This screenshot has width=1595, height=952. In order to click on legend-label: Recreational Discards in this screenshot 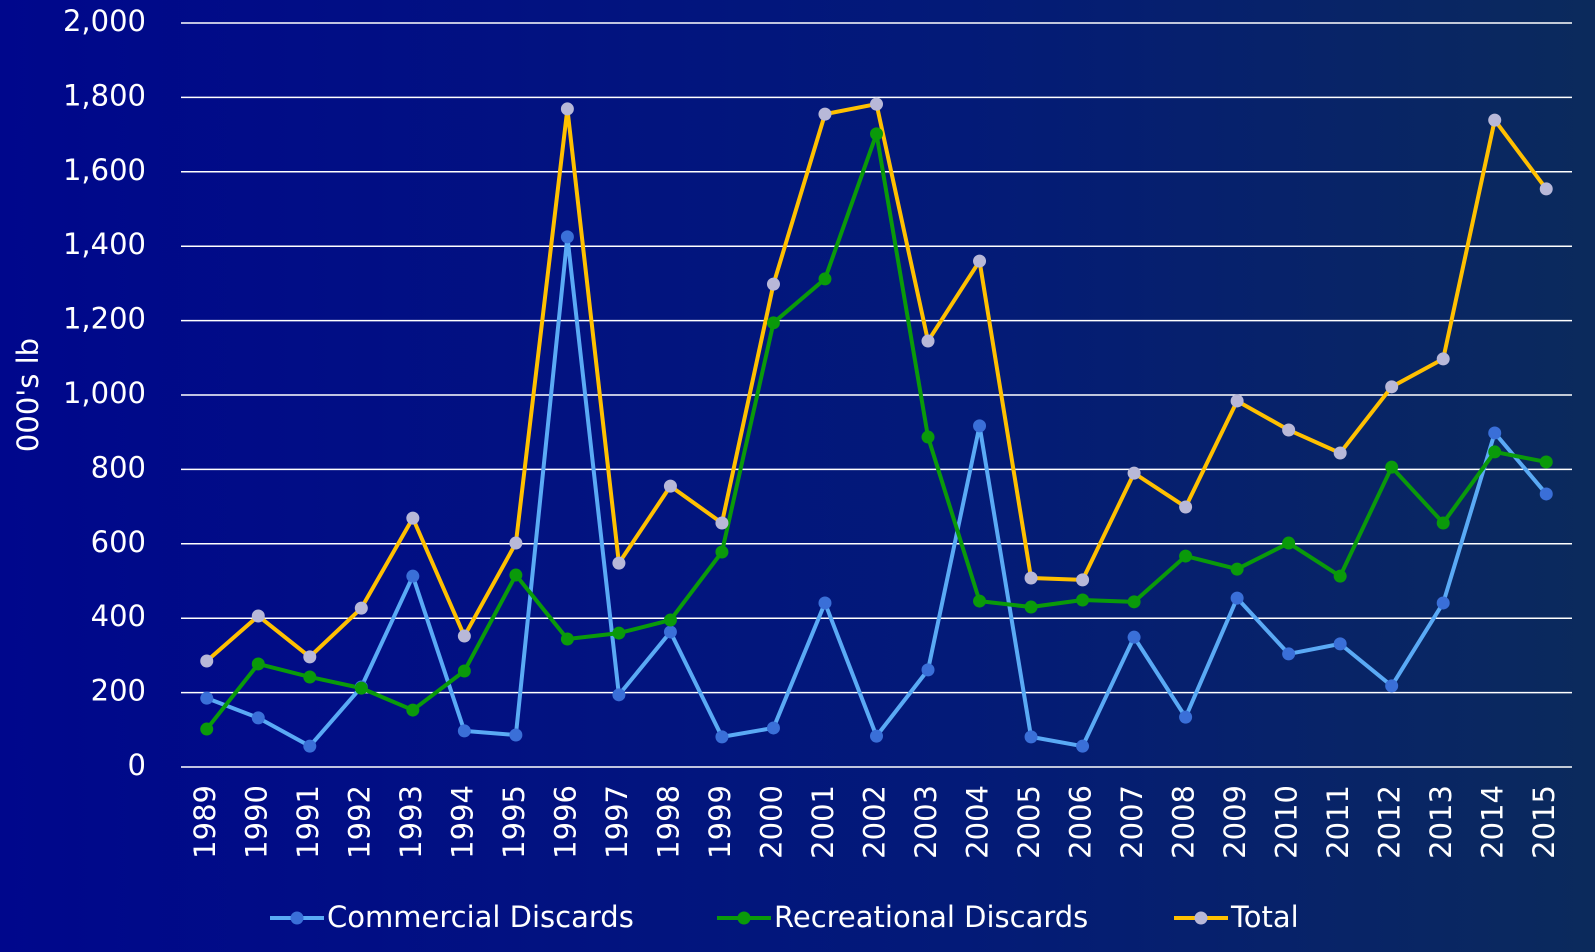, I will do `click(931, 917)`.